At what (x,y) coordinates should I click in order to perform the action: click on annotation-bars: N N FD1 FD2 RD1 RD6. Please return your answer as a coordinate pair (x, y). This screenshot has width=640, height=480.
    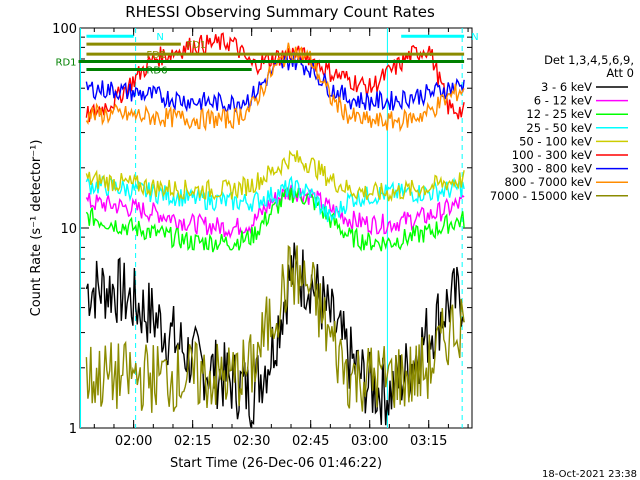
    Looking at the image, I should click on (267, 54).